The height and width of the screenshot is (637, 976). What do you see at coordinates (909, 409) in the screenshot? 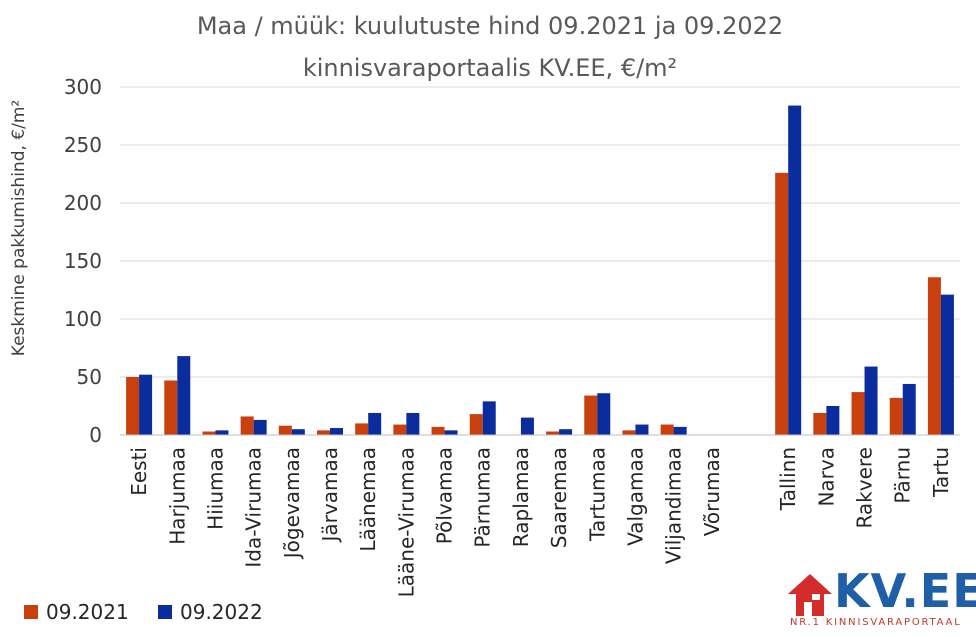
I see `bar-09.2022-Pärnu` at bounding box center [909, 409].